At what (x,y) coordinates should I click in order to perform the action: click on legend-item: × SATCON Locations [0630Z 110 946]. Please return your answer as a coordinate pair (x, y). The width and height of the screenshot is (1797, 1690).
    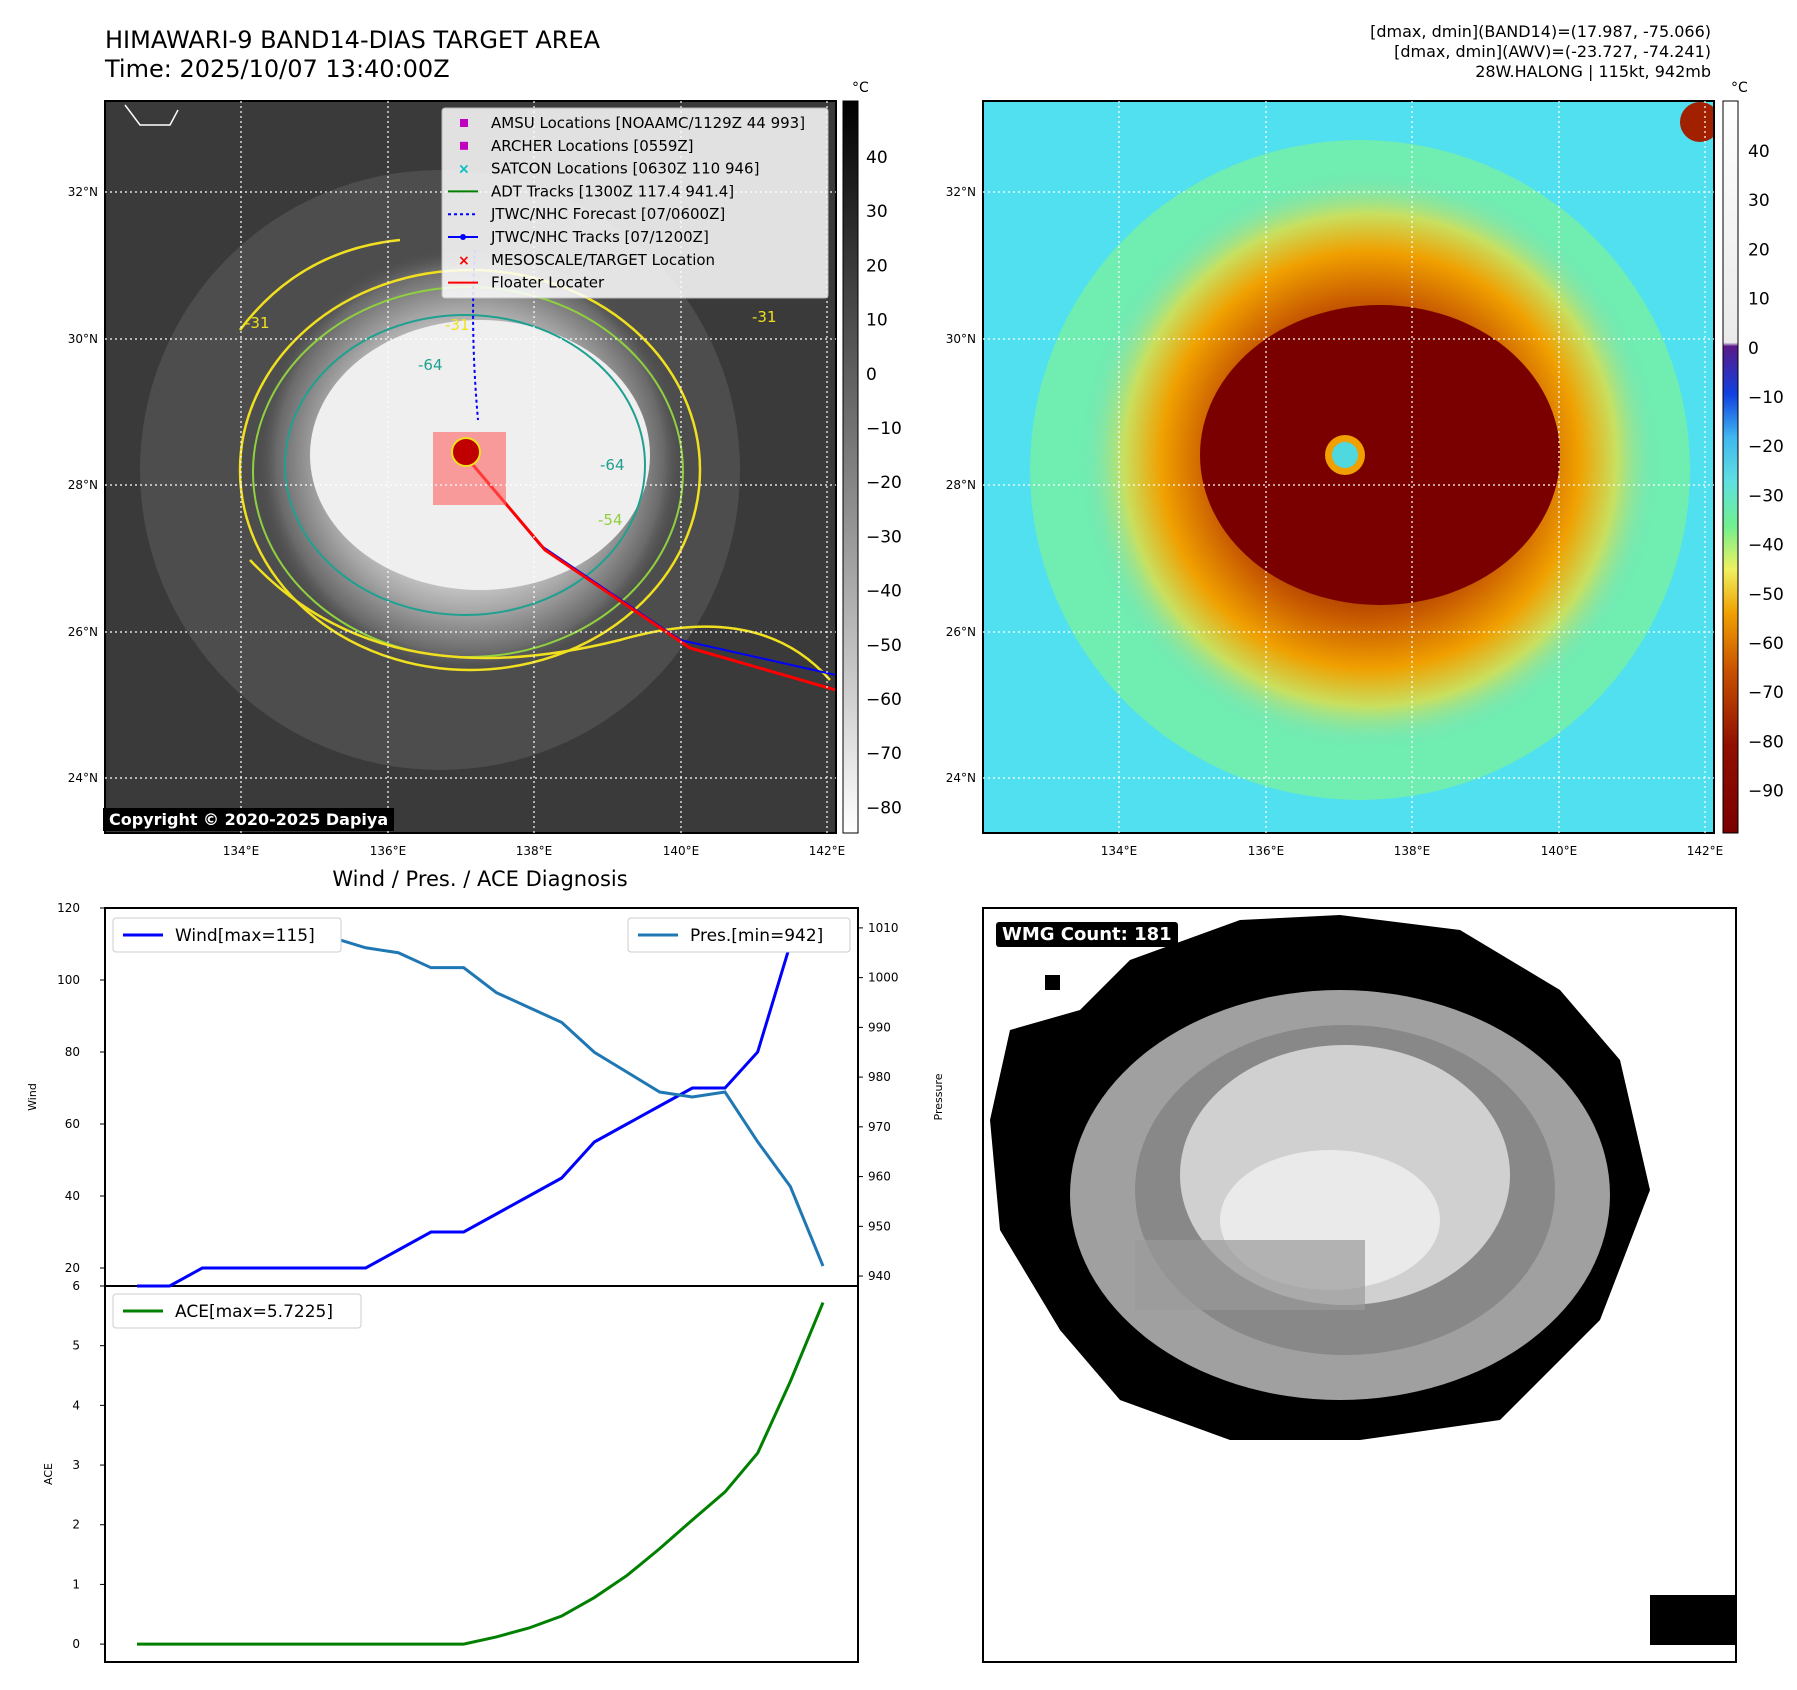
    Looking at the image, I should click on (608, 169).